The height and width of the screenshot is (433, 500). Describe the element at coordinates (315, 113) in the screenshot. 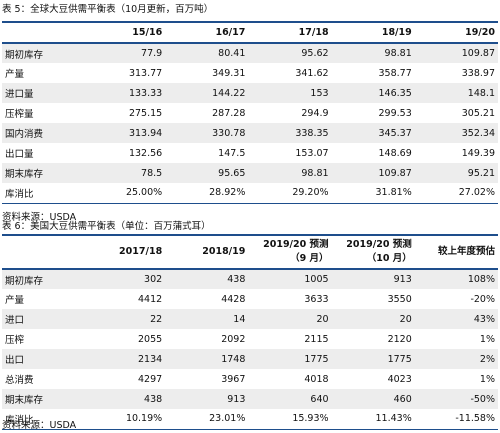

I see `table-cell: 294.9` at that location.